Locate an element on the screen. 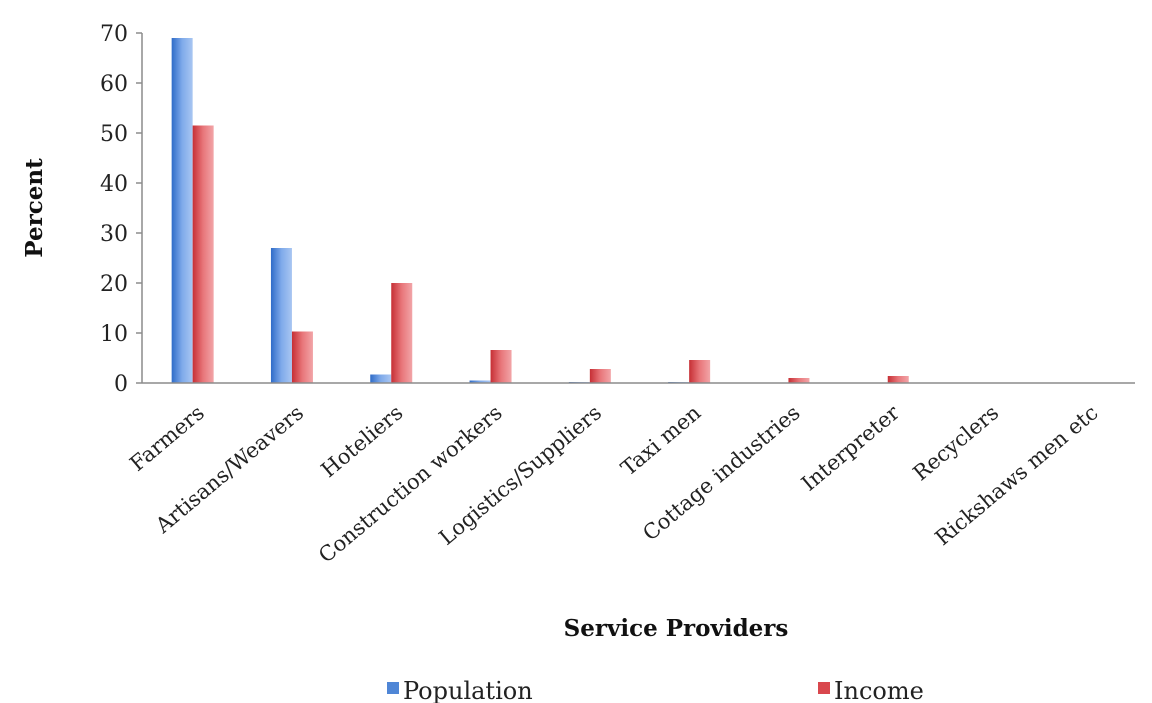 This screenshot has width=1152, height=703. bar-income-logistics-suppliers is located at coordinates (600, 376).